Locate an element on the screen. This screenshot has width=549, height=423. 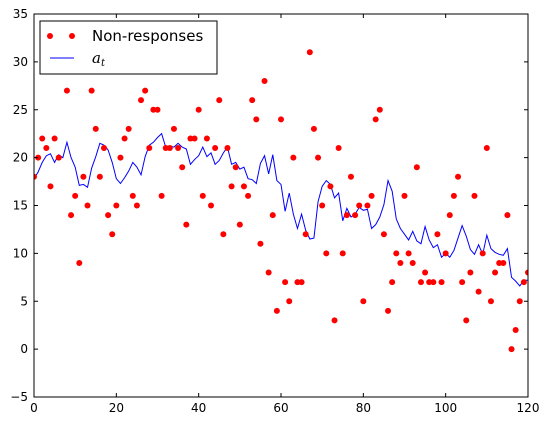
legend-label-subscript-t: t is located at coordinates (103, 63).